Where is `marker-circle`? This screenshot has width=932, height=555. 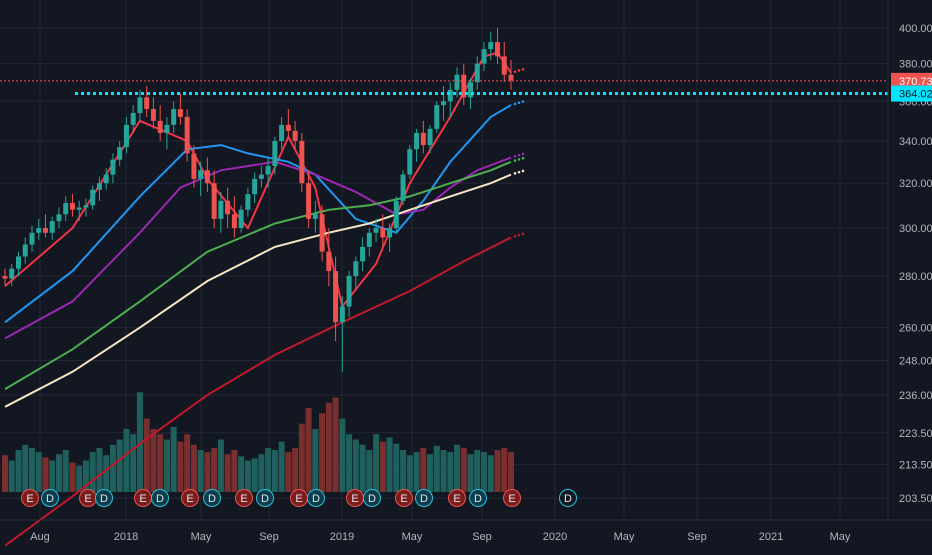 marker-circle is located at coordinates (50, 498).